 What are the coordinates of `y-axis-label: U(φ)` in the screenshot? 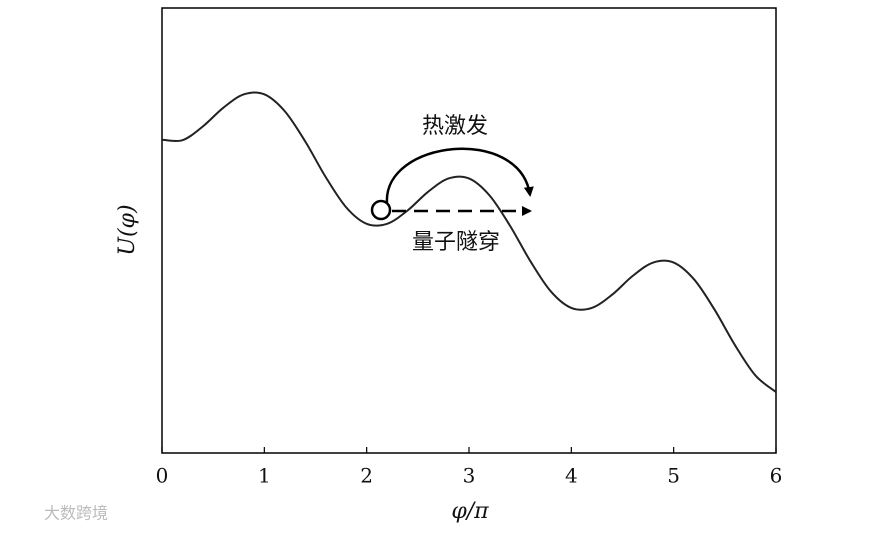 It's located at (127, 229).